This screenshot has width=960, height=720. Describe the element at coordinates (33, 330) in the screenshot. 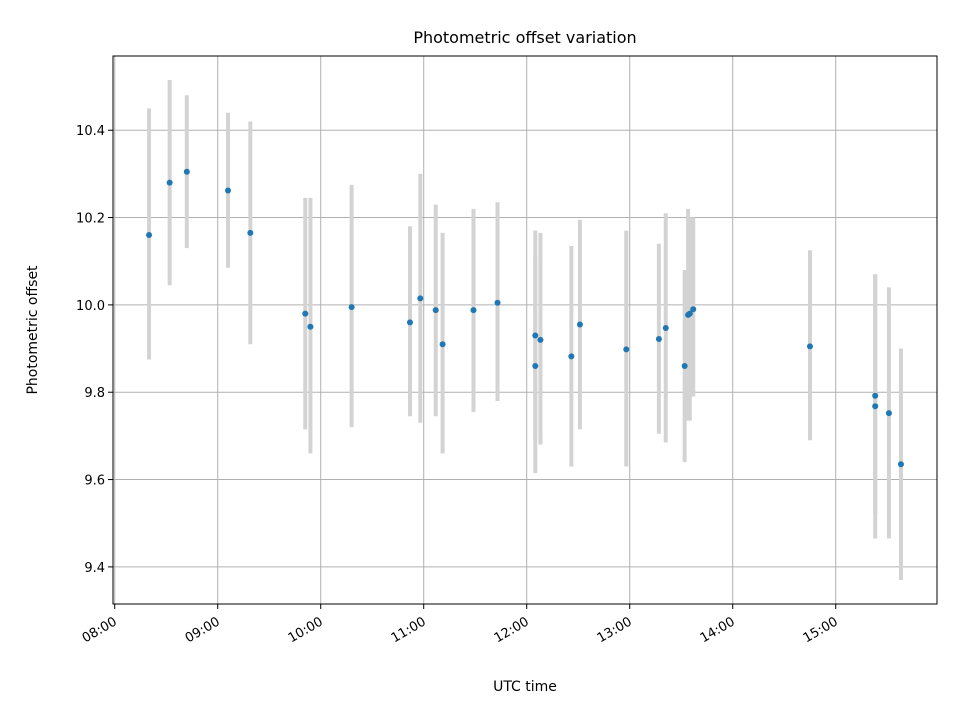

I see `y-axis-label: Photometric offset` at that location.